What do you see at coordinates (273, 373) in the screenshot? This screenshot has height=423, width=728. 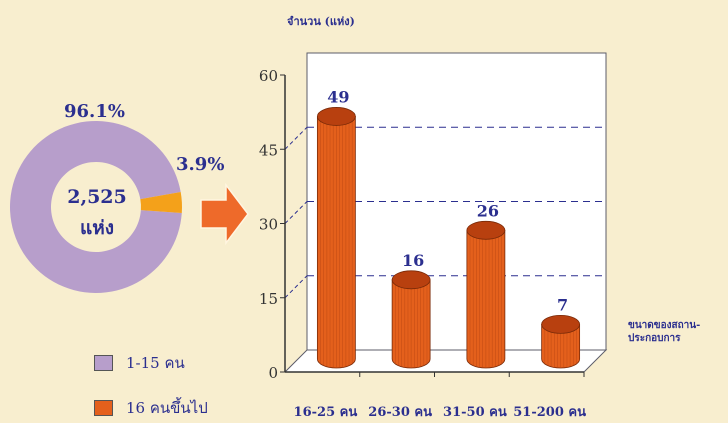 I see `y-tick-label: 0` at bounding box center [273, 373].